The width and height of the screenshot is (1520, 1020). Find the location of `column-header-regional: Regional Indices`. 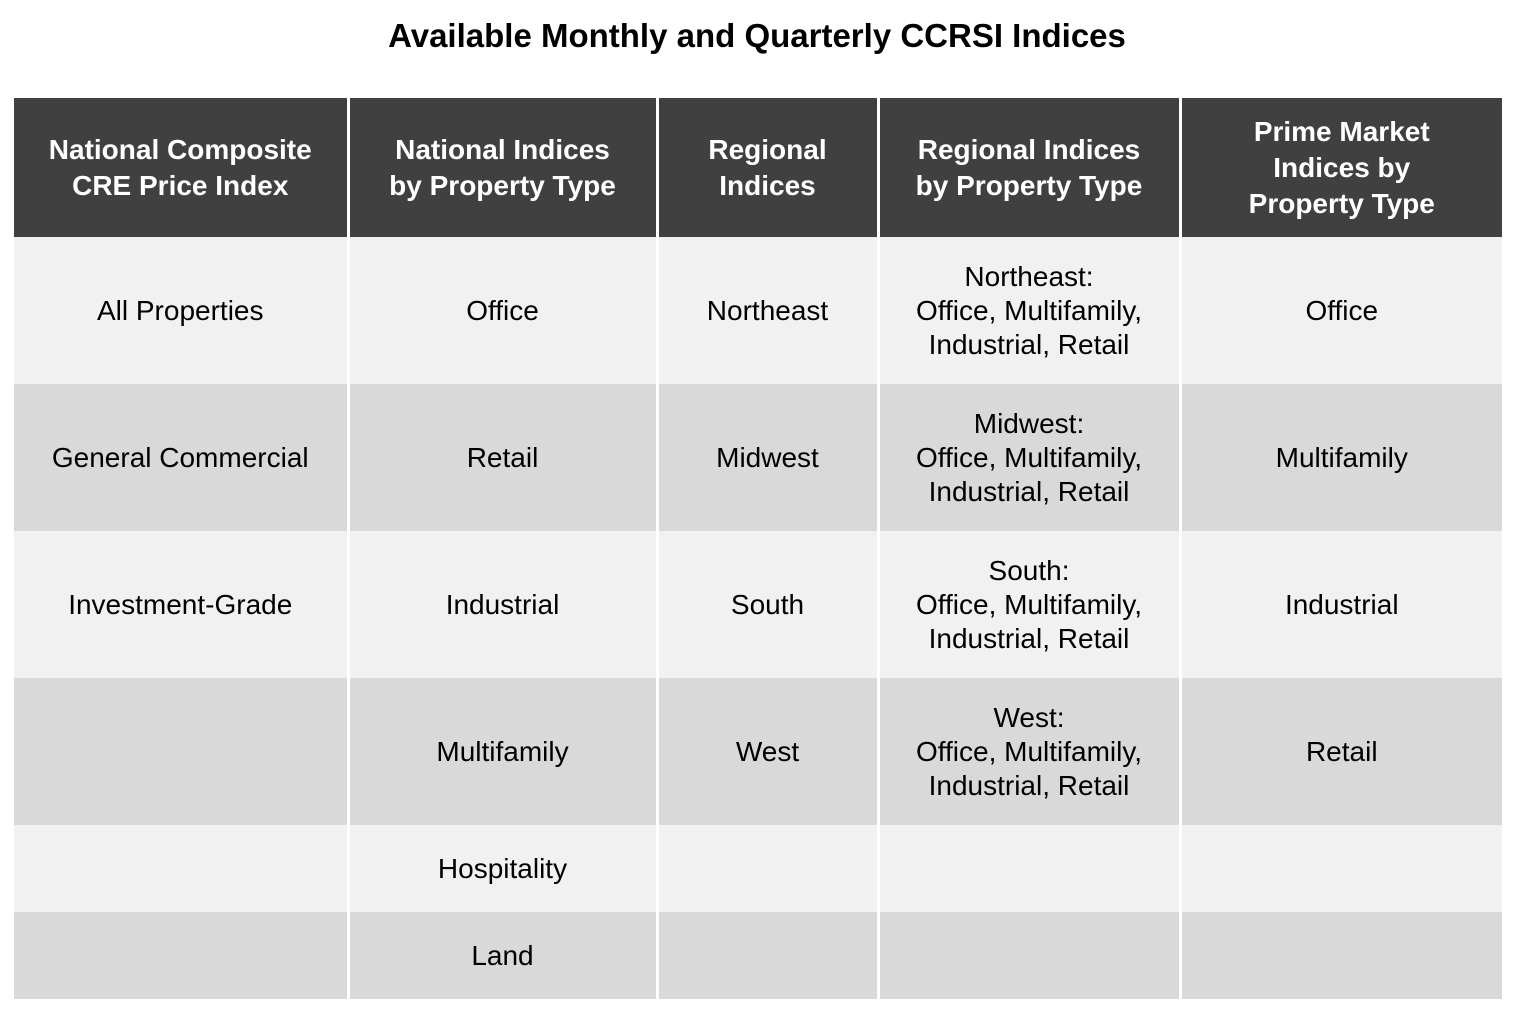

column-header-regional: Regional Indices is located at coordinates (767, 167).